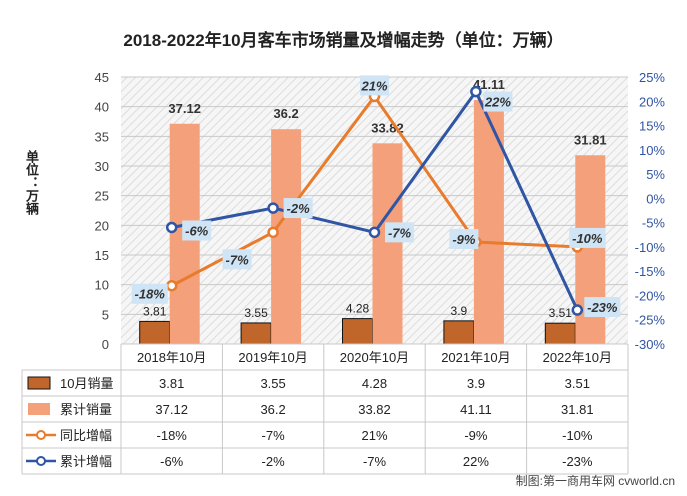 This screenshot has width=687, height=496. Describe the element at coordinates (256, 313) in the screenshot. I see `bar-value-label: 3.55` at that location.